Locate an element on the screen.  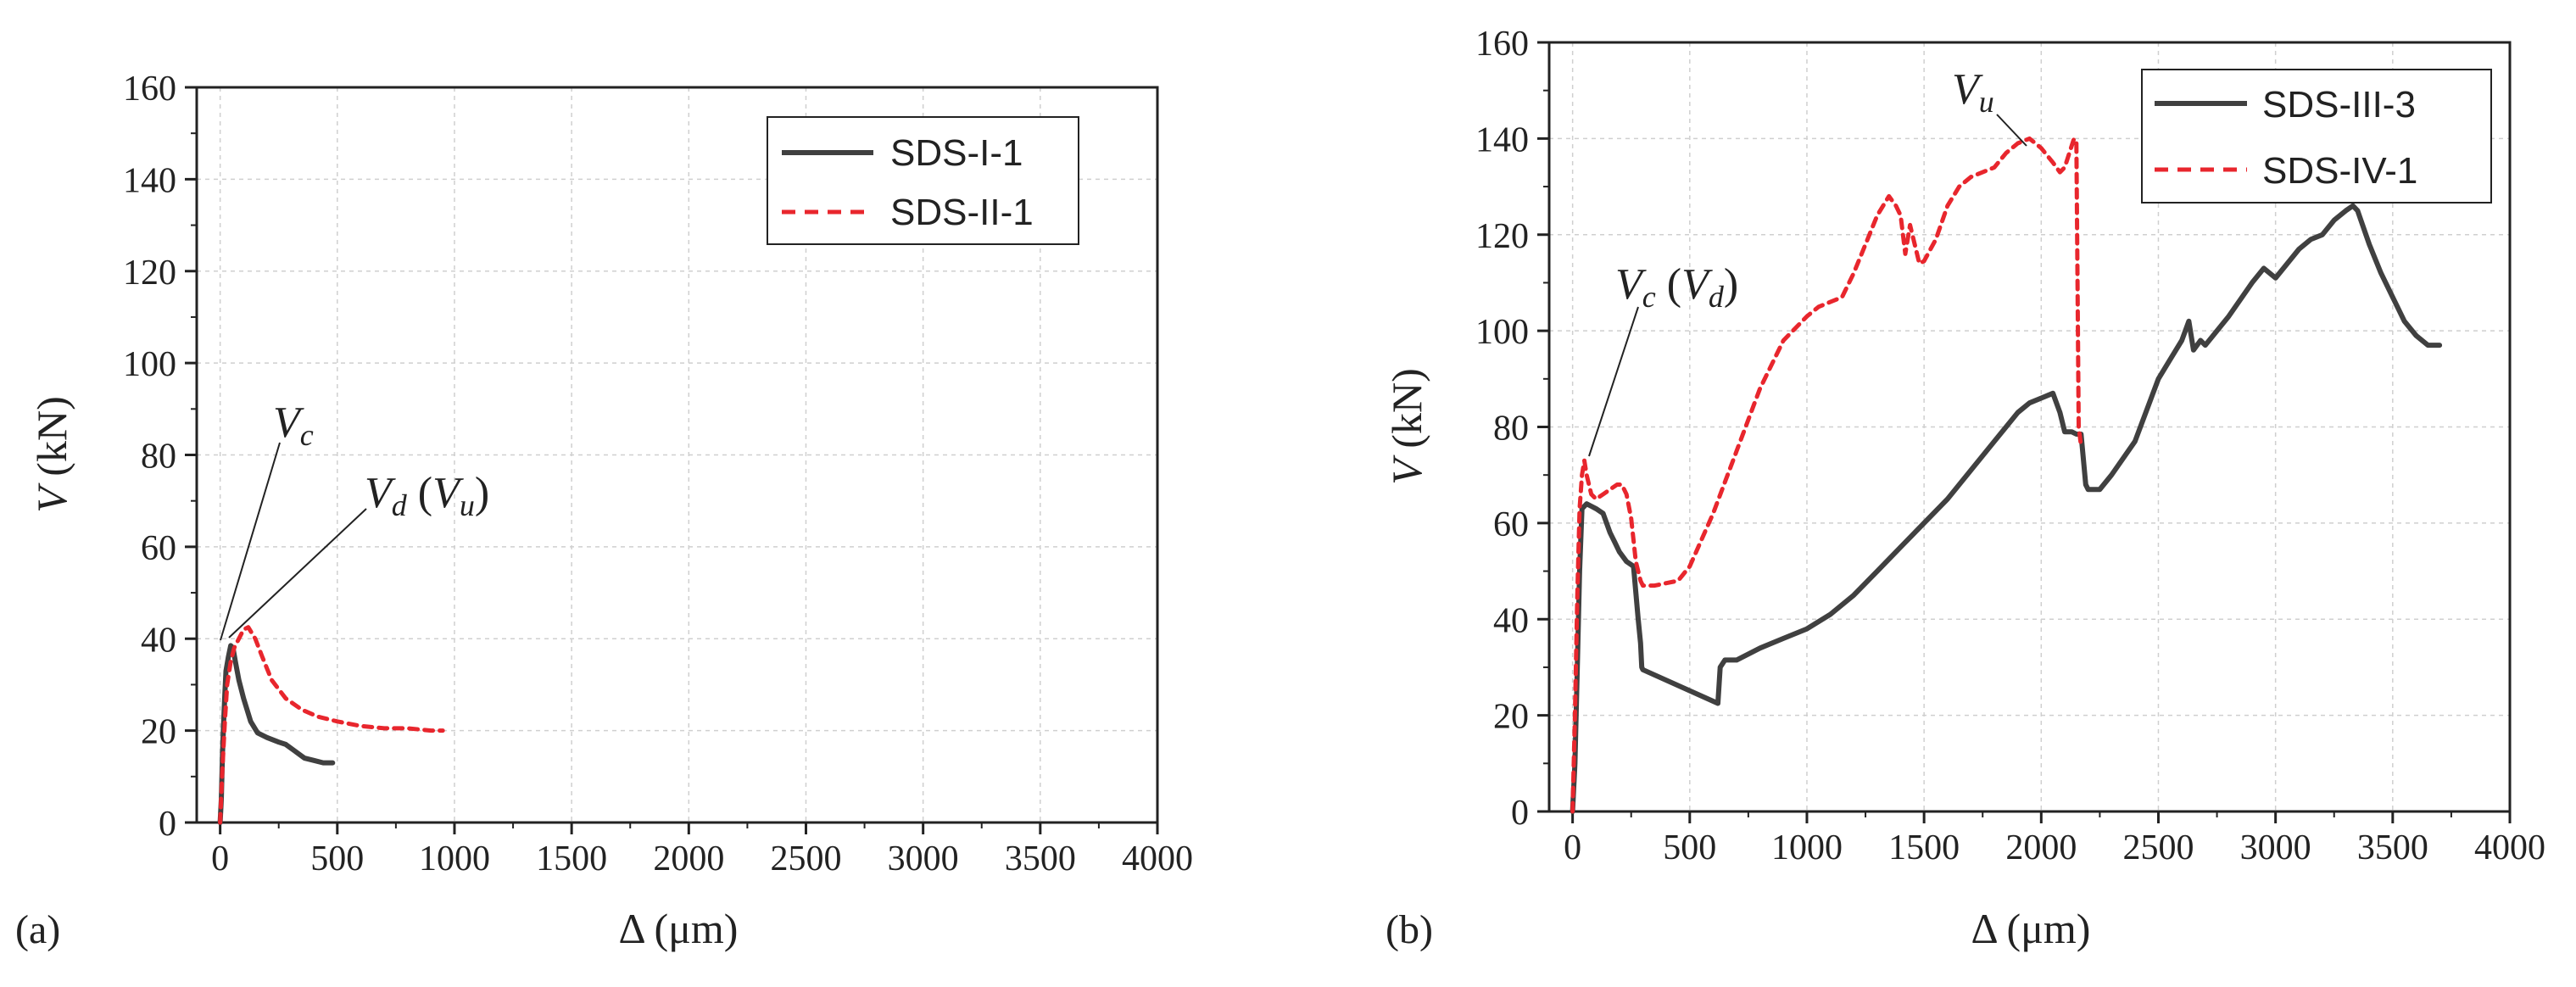
legend-box-b is located at coordinates (2316, 136).